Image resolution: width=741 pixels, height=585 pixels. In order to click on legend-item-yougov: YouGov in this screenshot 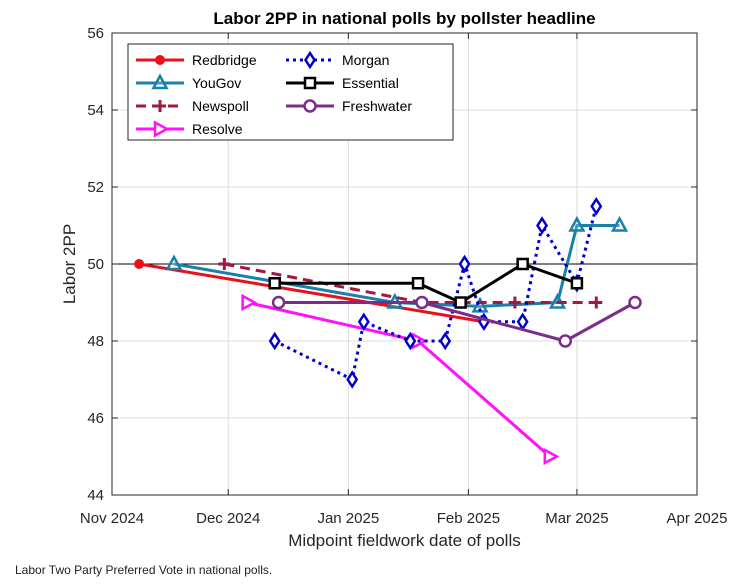, I will do `click(188, 82)`.